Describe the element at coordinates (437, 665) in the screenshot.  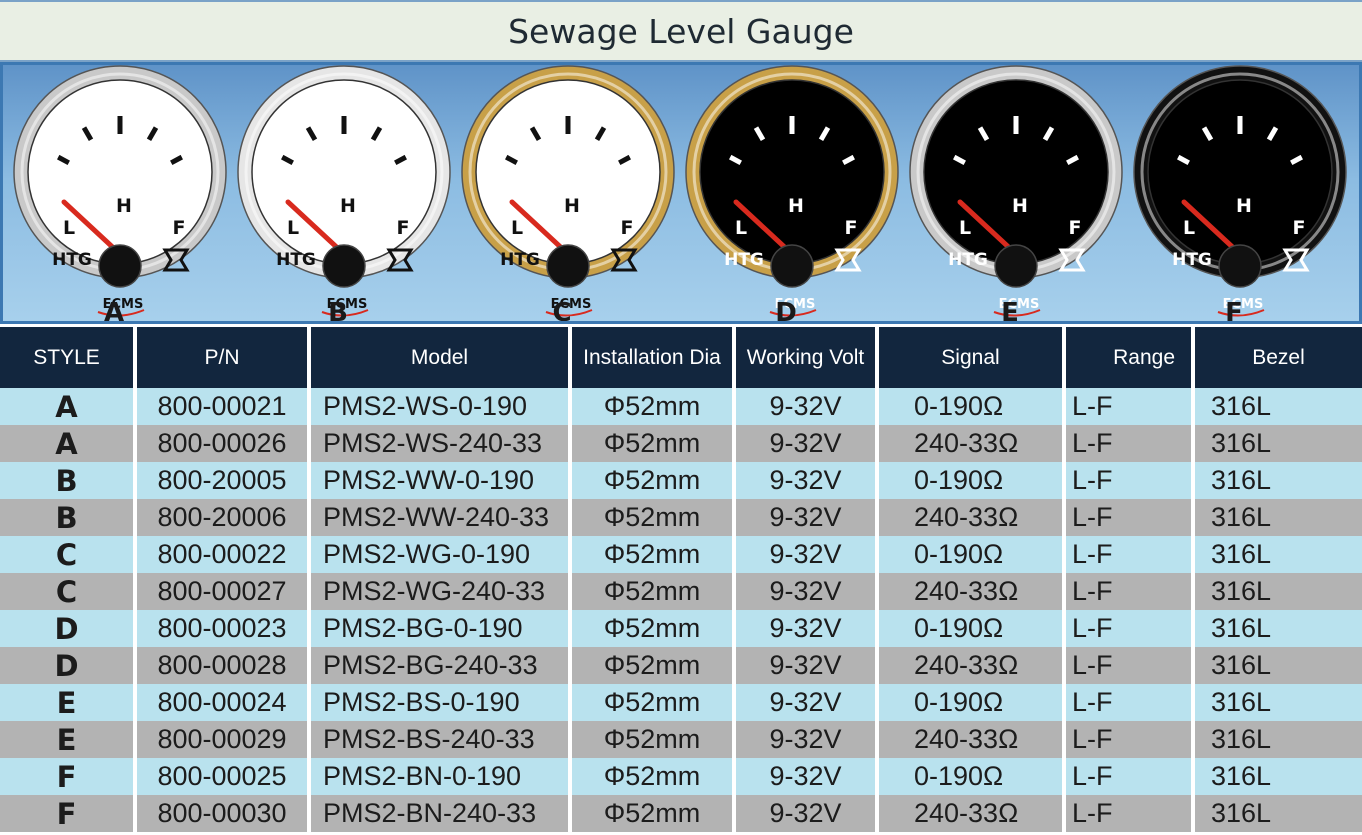
I see `cell-model: PMS2-BG-240-33` at that location.